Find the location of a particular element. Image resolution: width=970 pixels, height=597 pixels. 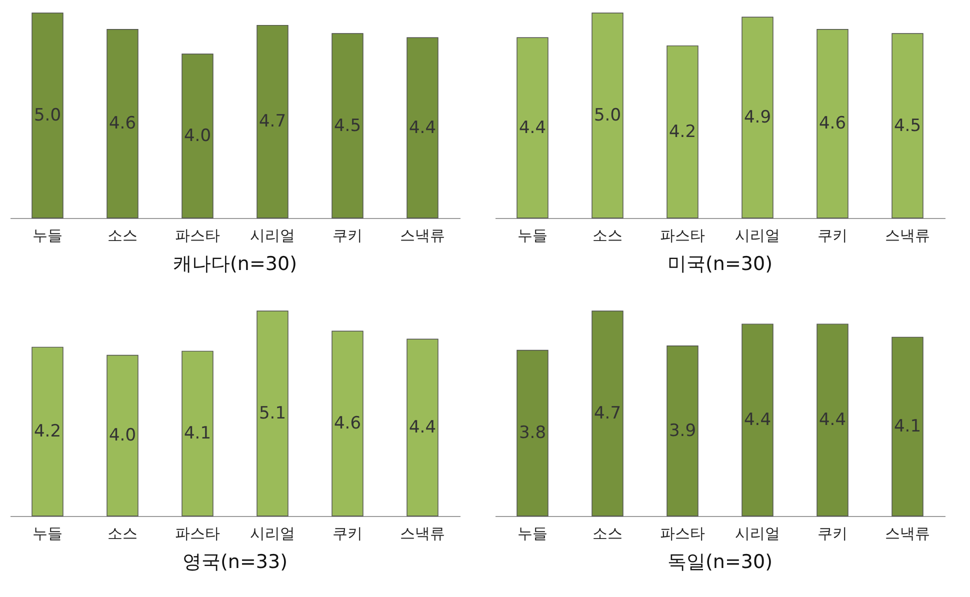

text: 영국(n=33) is located at coordinates (235, 562).